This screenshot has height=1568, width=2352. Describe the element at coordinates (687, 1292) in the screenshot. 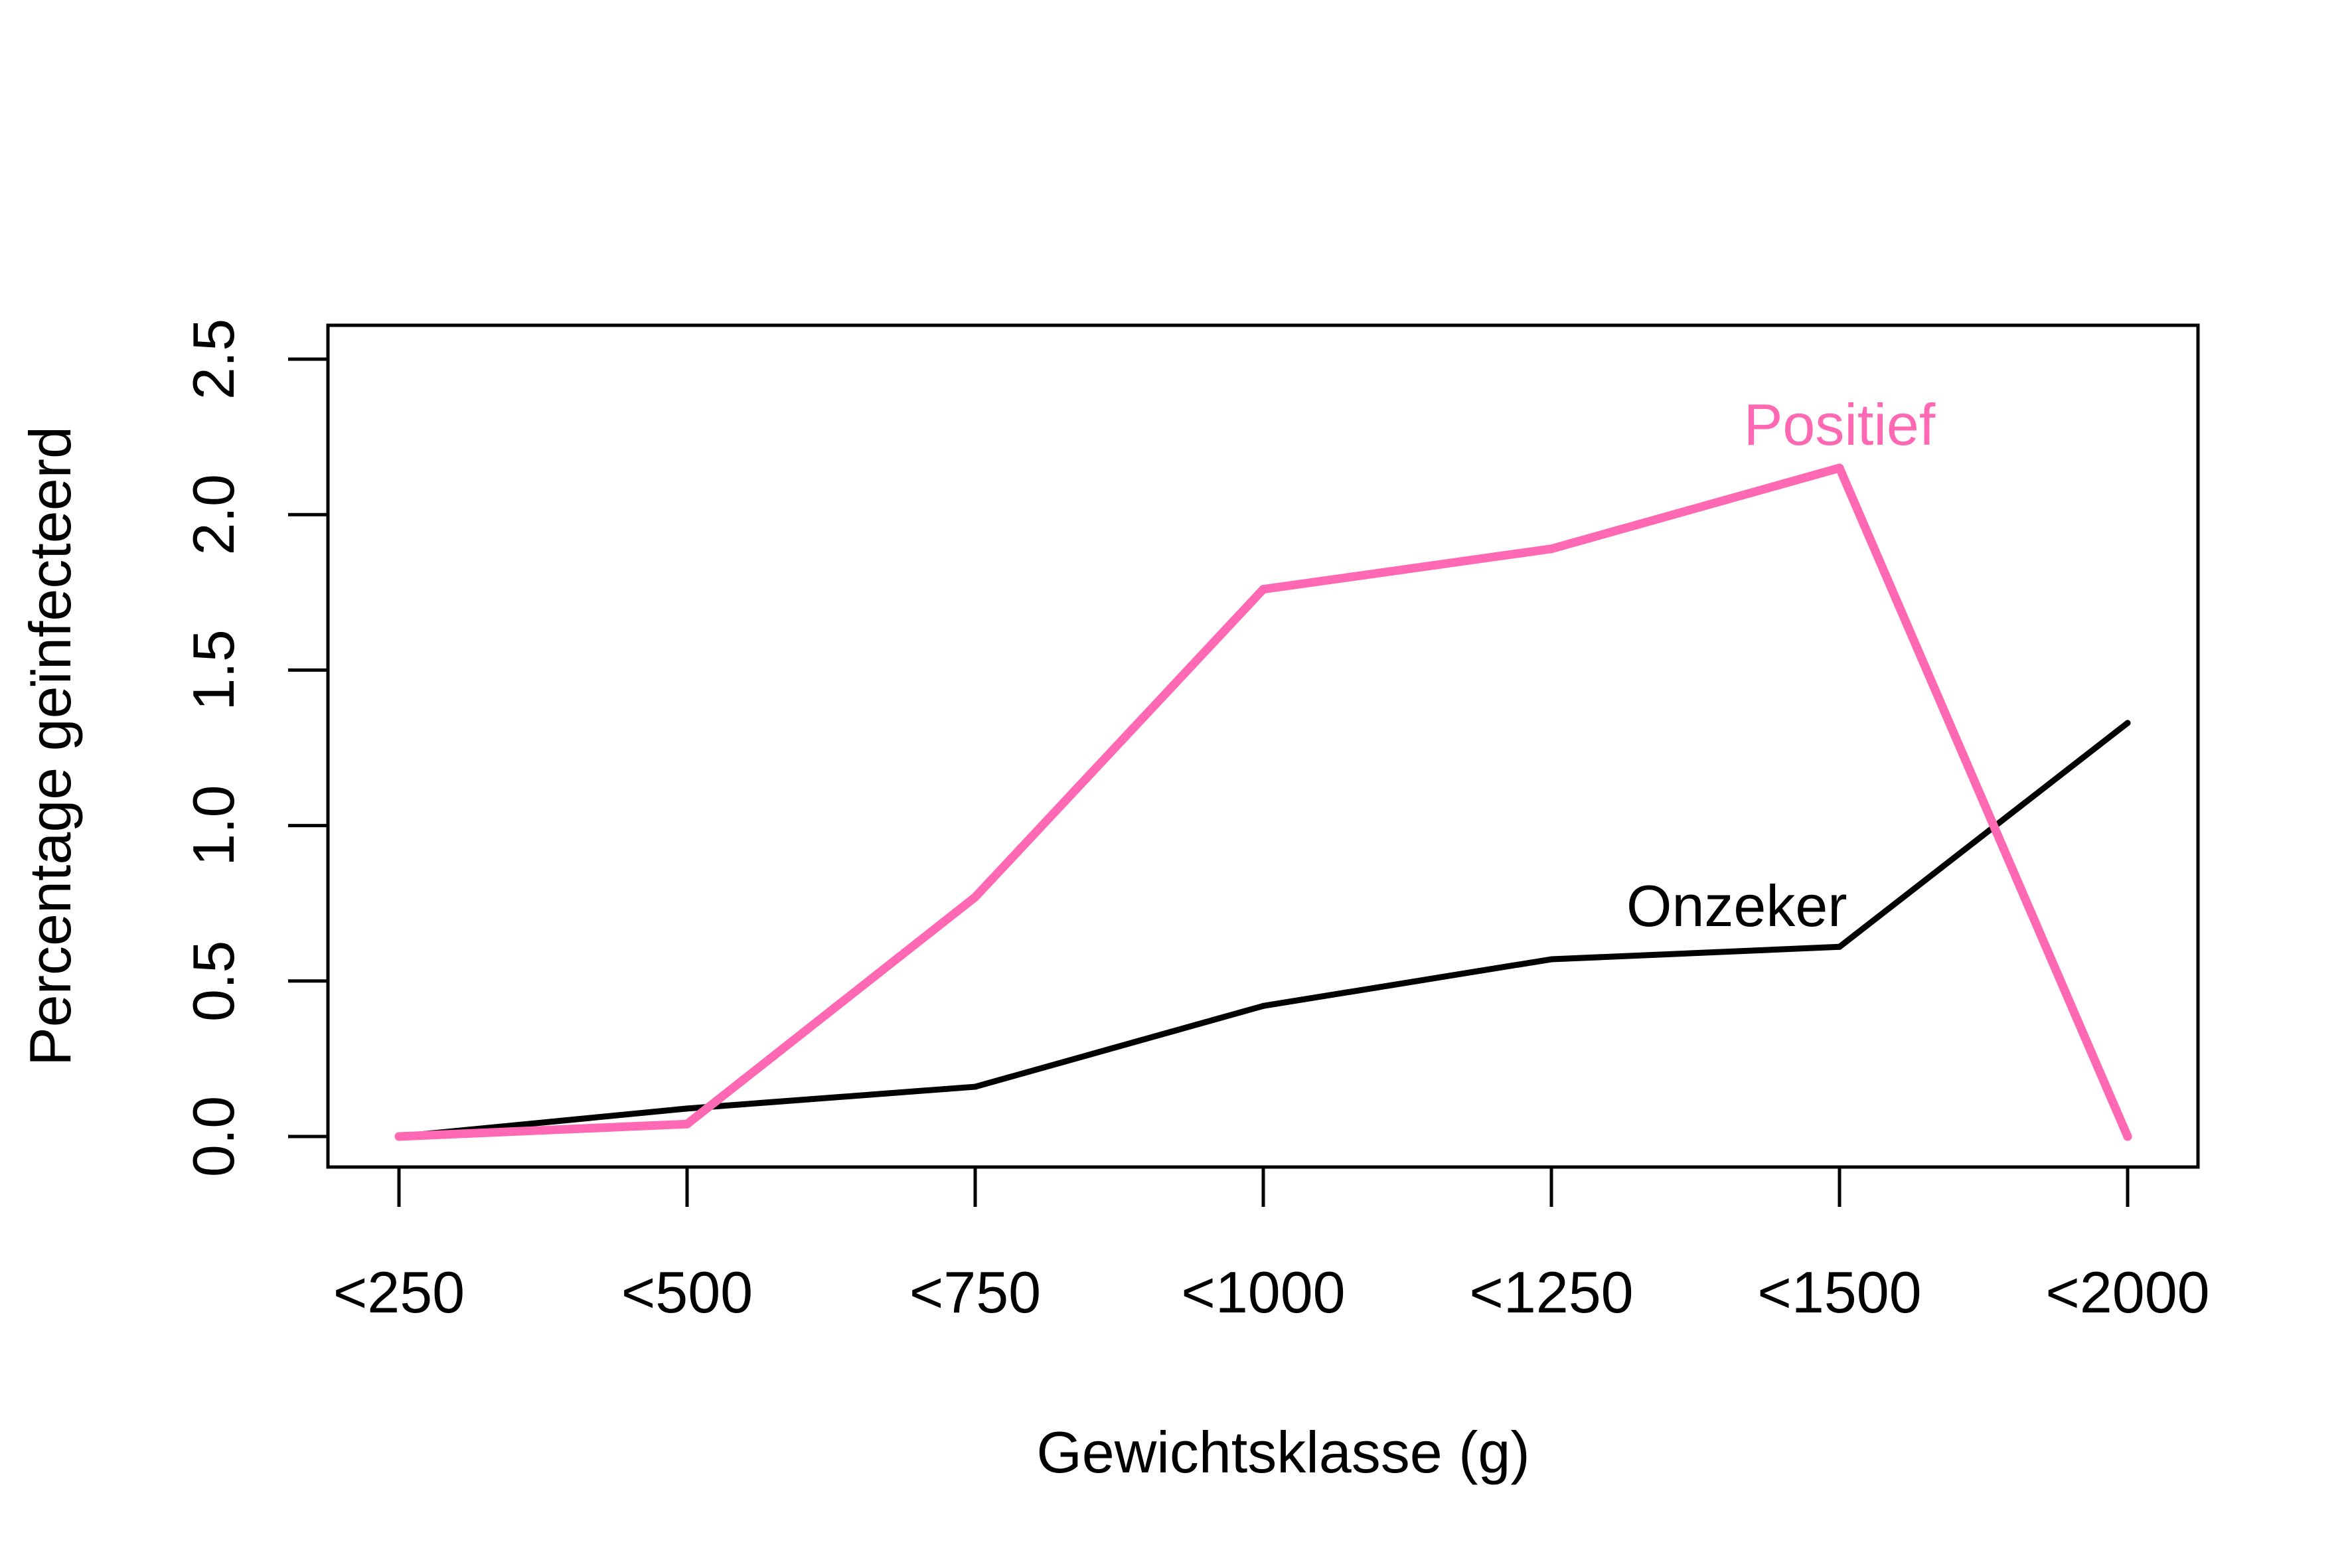

I see `x-tick-label: <500` at that location.